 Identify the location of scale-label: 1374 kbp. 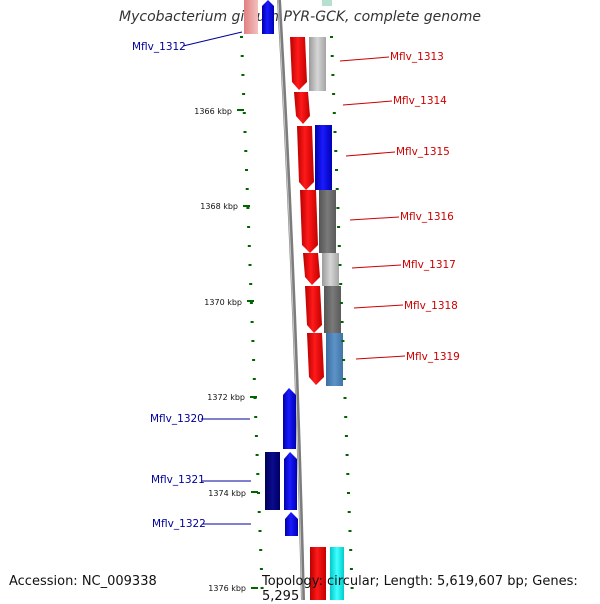
(227, 493).